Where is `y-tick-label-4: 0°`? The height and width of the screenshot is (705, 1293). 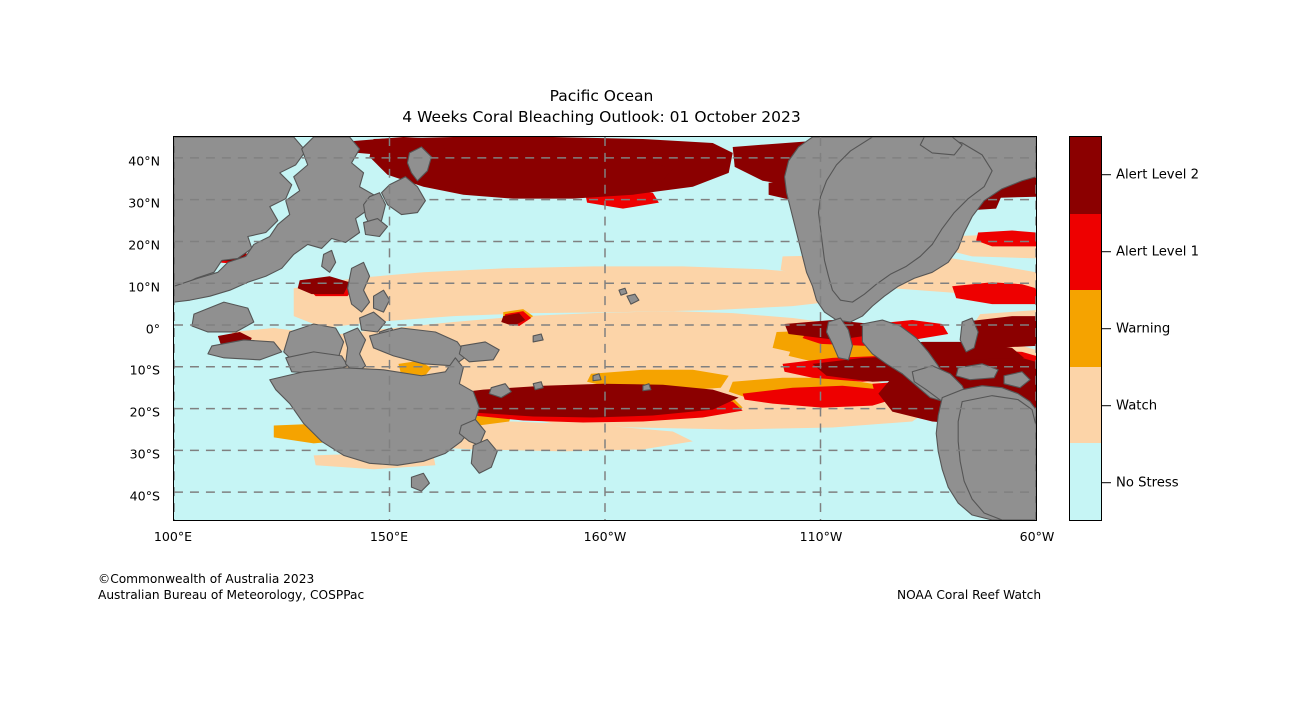 y-tick-label-4: 0° is located at coordinates (152, 328).